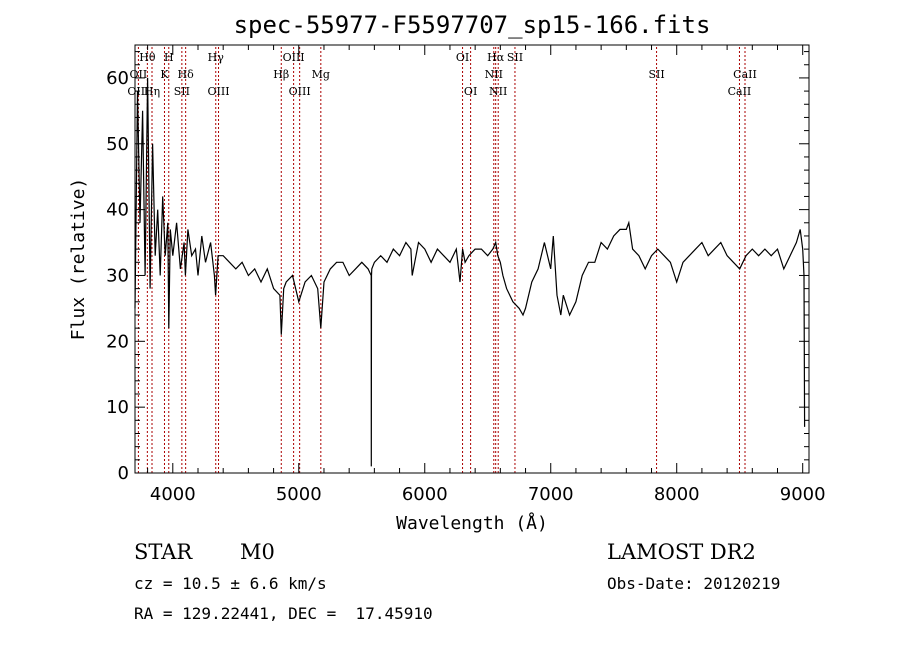  Describe the element at coordinates (117, 341) in the screenshot. I see `y-tick-label: 20` at that location.